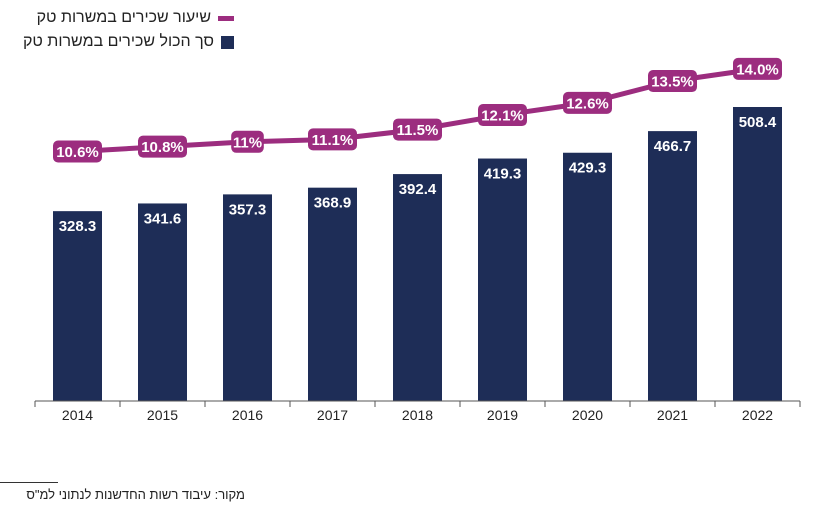  Describe the element at coordinates (417, 415) in the screenshot. I see `x-tick-label-2018: 2018` at that location.